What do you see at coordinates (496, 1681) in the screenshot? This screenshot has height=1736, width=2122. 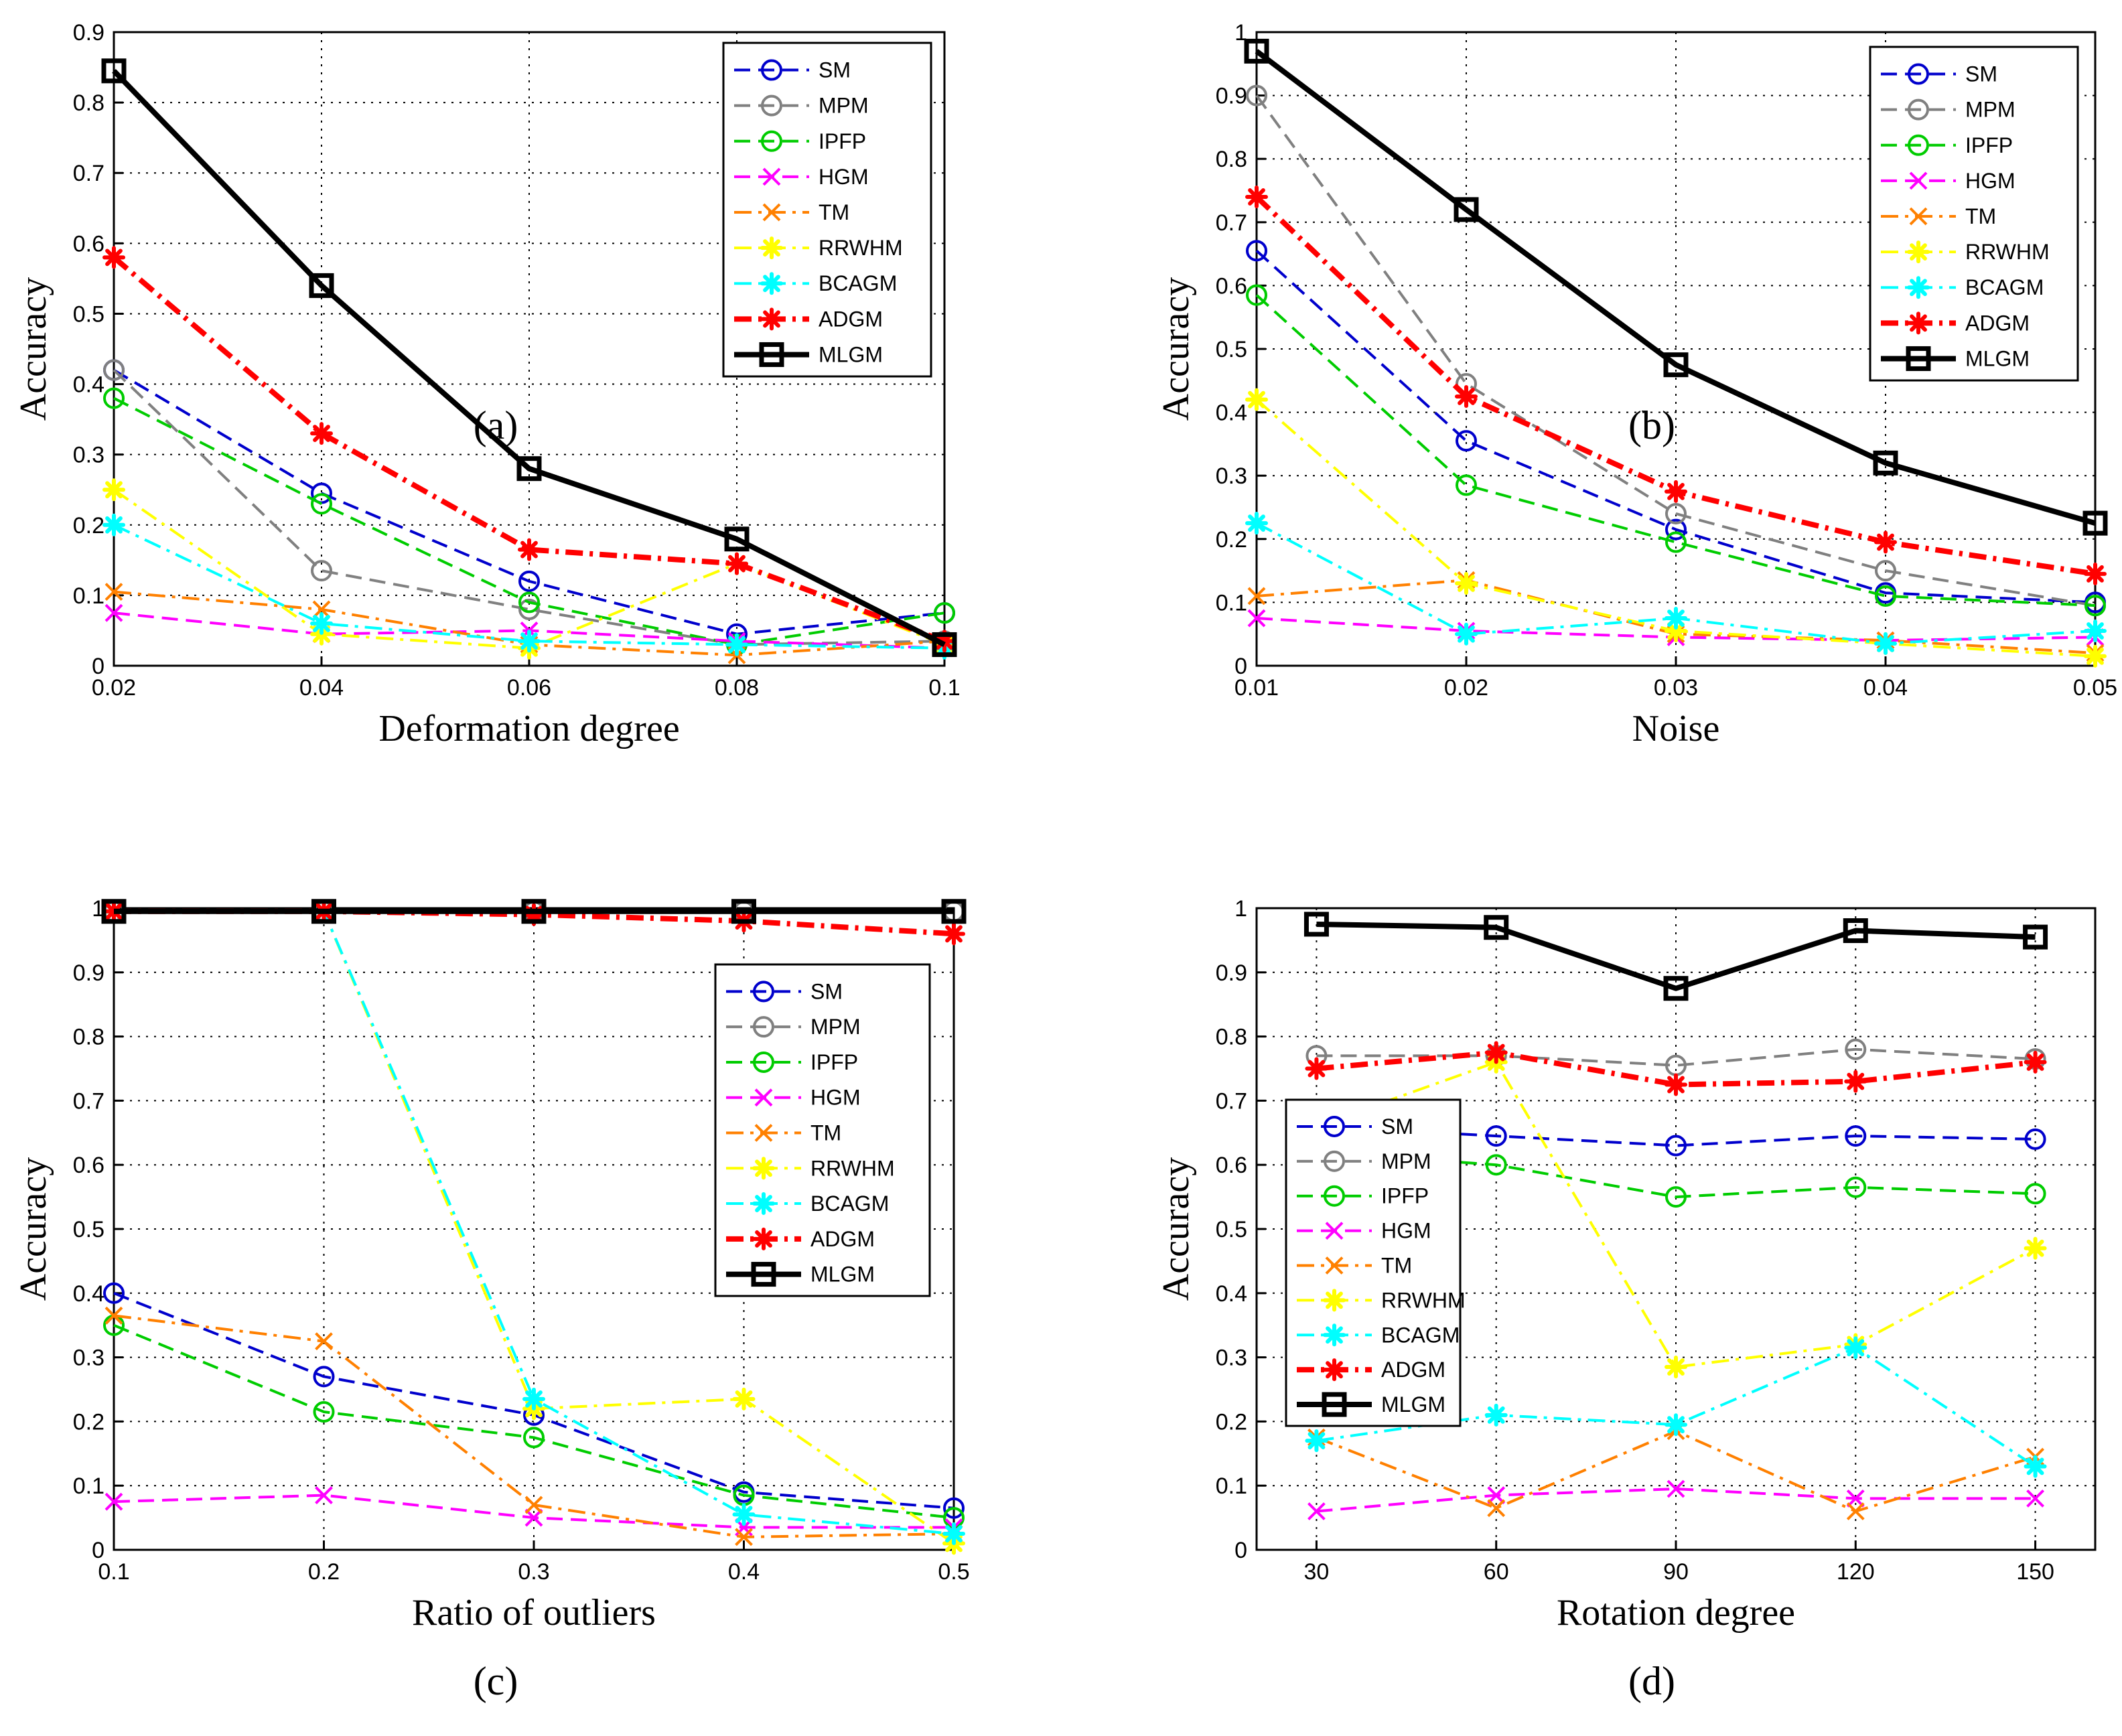 I see `panel-label: (c)` at bounding box center [496, 1681].